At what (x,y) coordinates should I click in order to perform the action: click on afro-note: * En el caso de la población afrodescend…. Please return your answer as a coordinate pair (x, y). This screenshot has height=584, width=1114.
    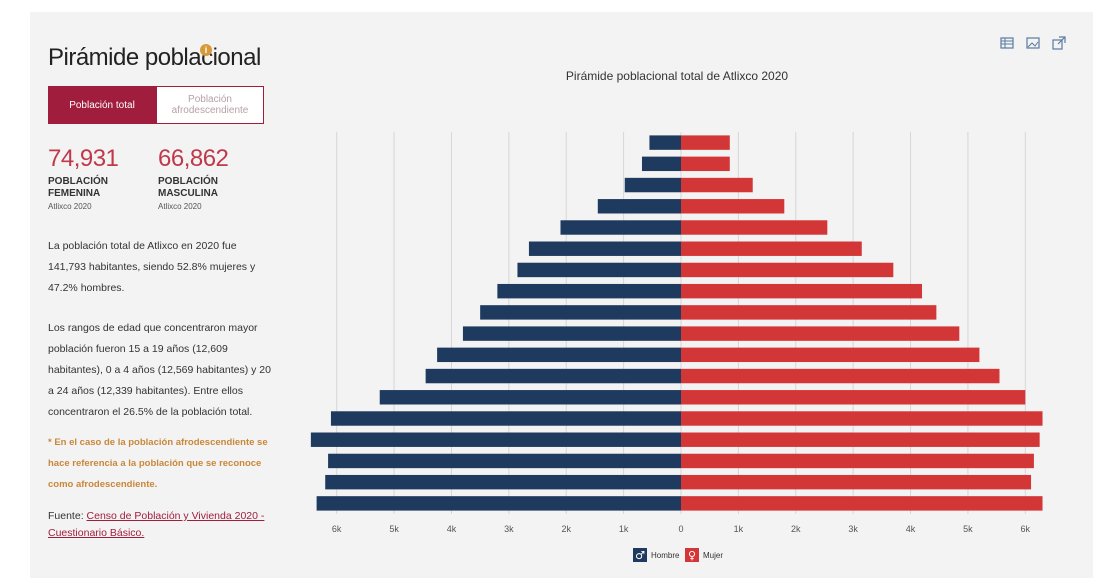
    Looking at the image, I should click on (158, 463).